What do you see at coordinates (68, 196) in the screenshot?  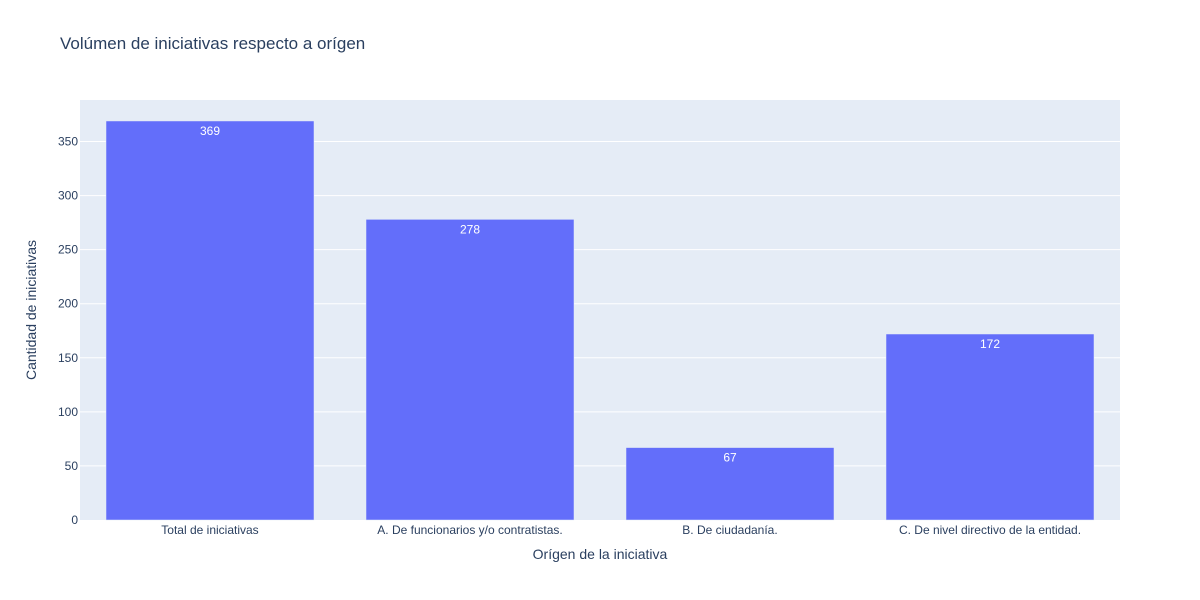 I see `y-tick-label: 300` at bounding box center [68, 196].